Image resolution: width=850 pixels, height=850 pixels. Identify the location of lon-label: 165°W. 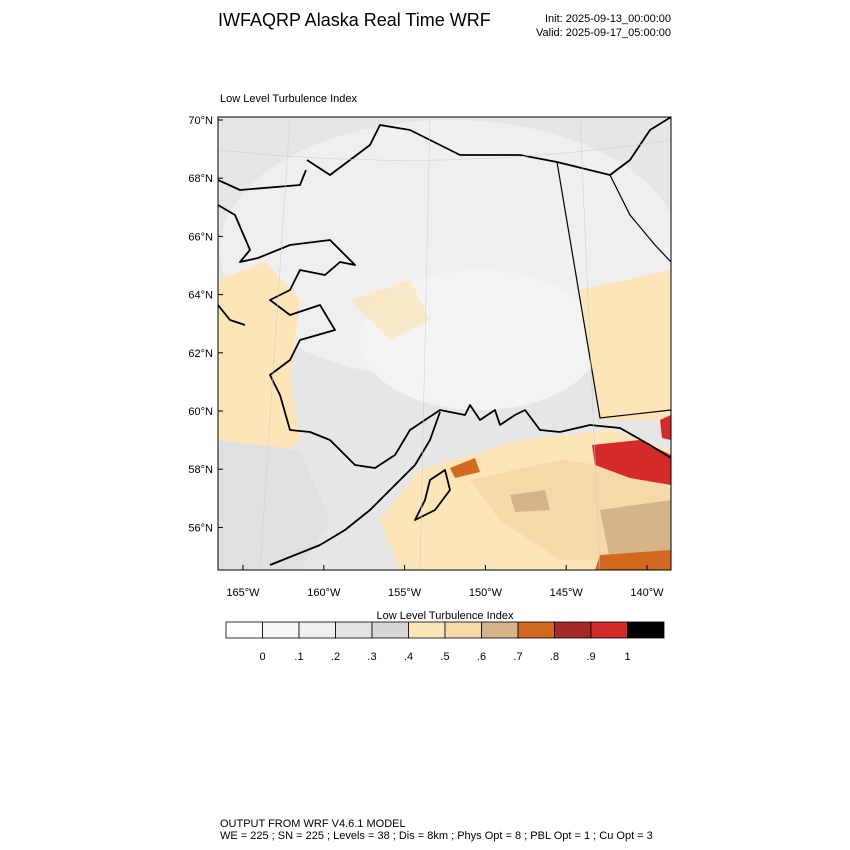
(243, 593).